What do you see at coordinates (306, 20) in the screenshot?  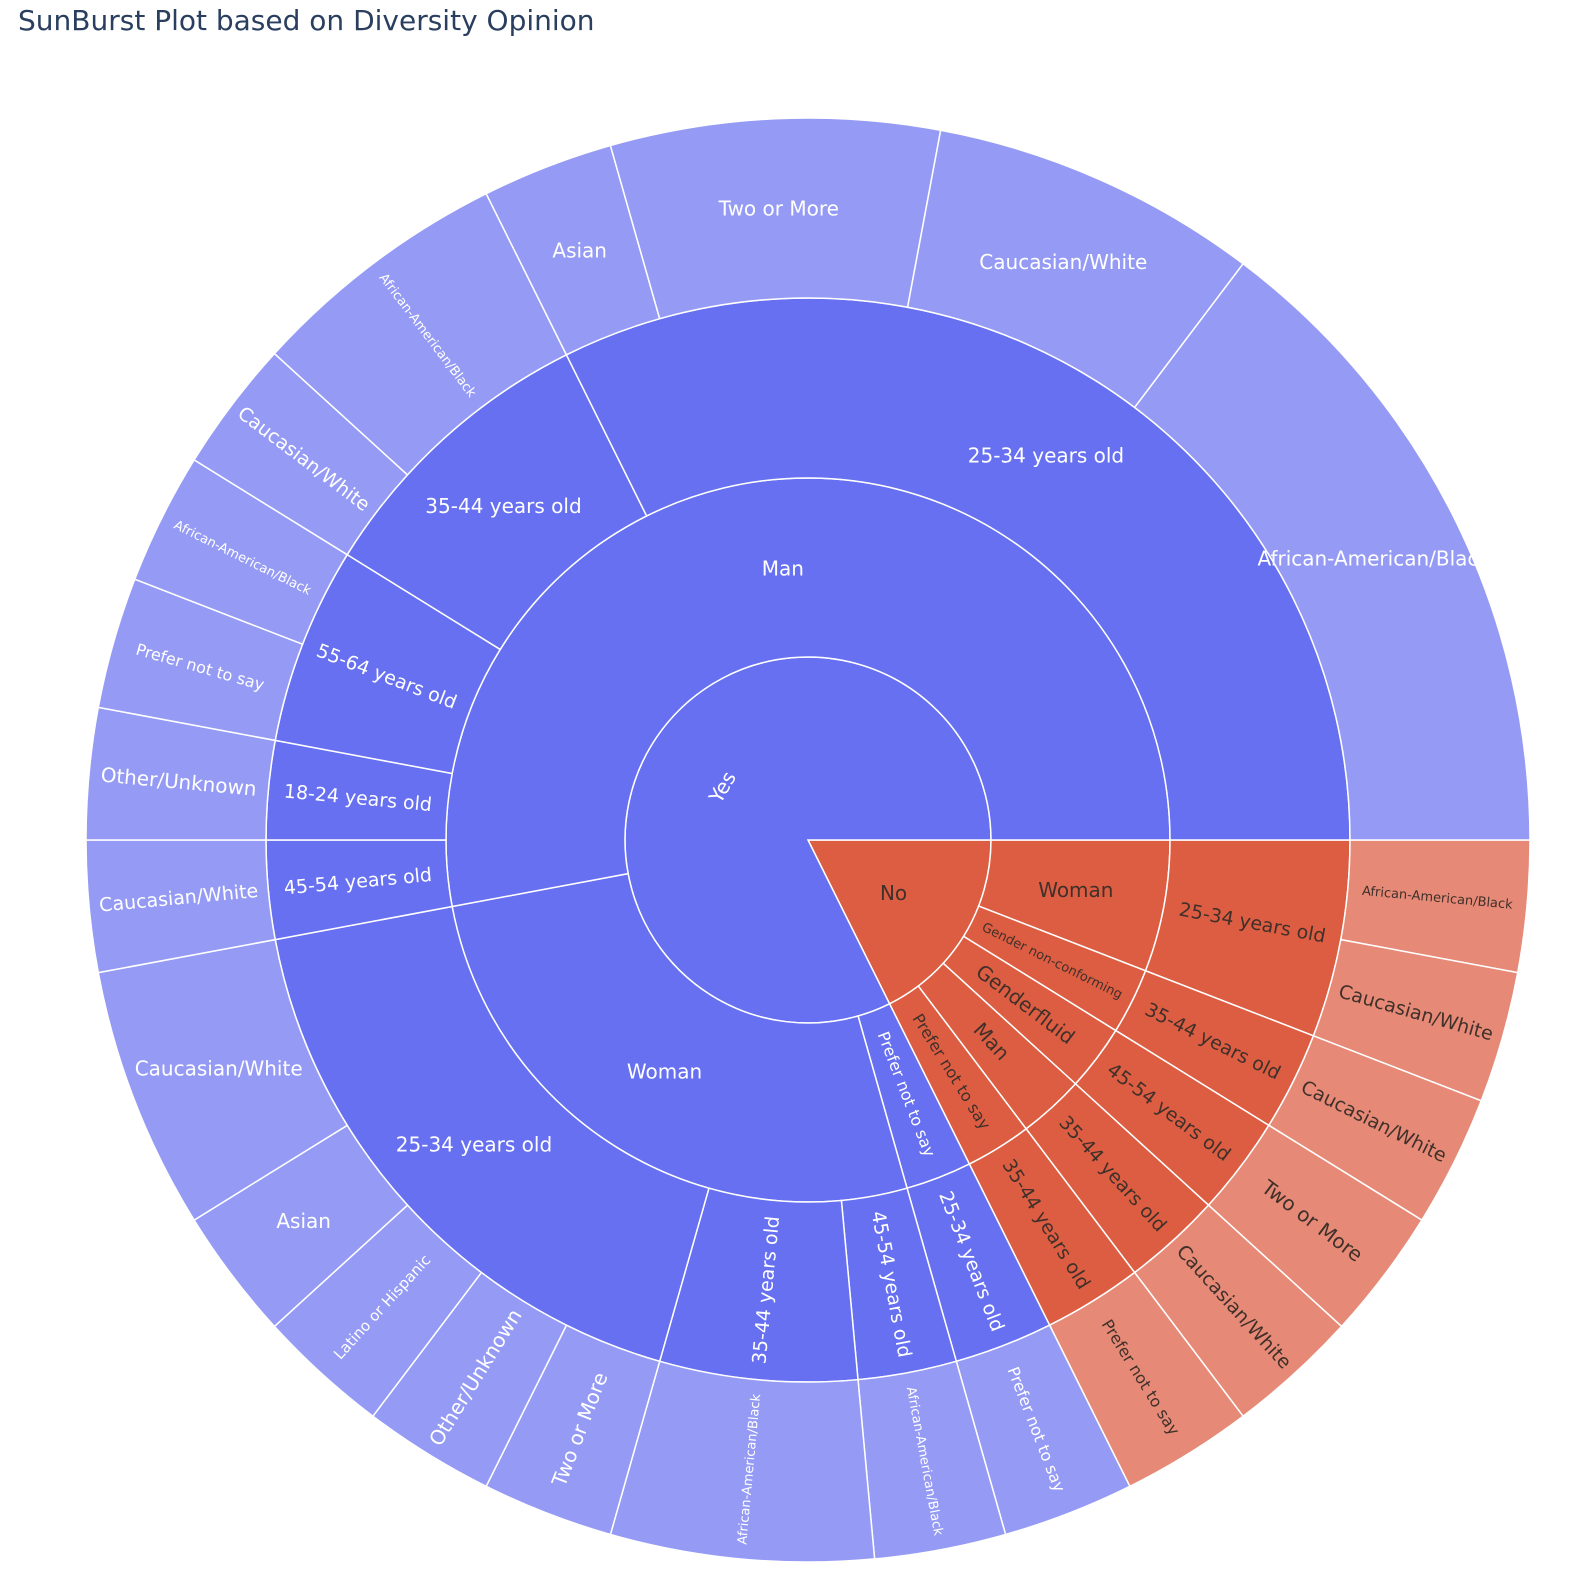 I see `chart-title: SunBurst Plot based on Diversity Opinion` at bounding box center [306, 20].